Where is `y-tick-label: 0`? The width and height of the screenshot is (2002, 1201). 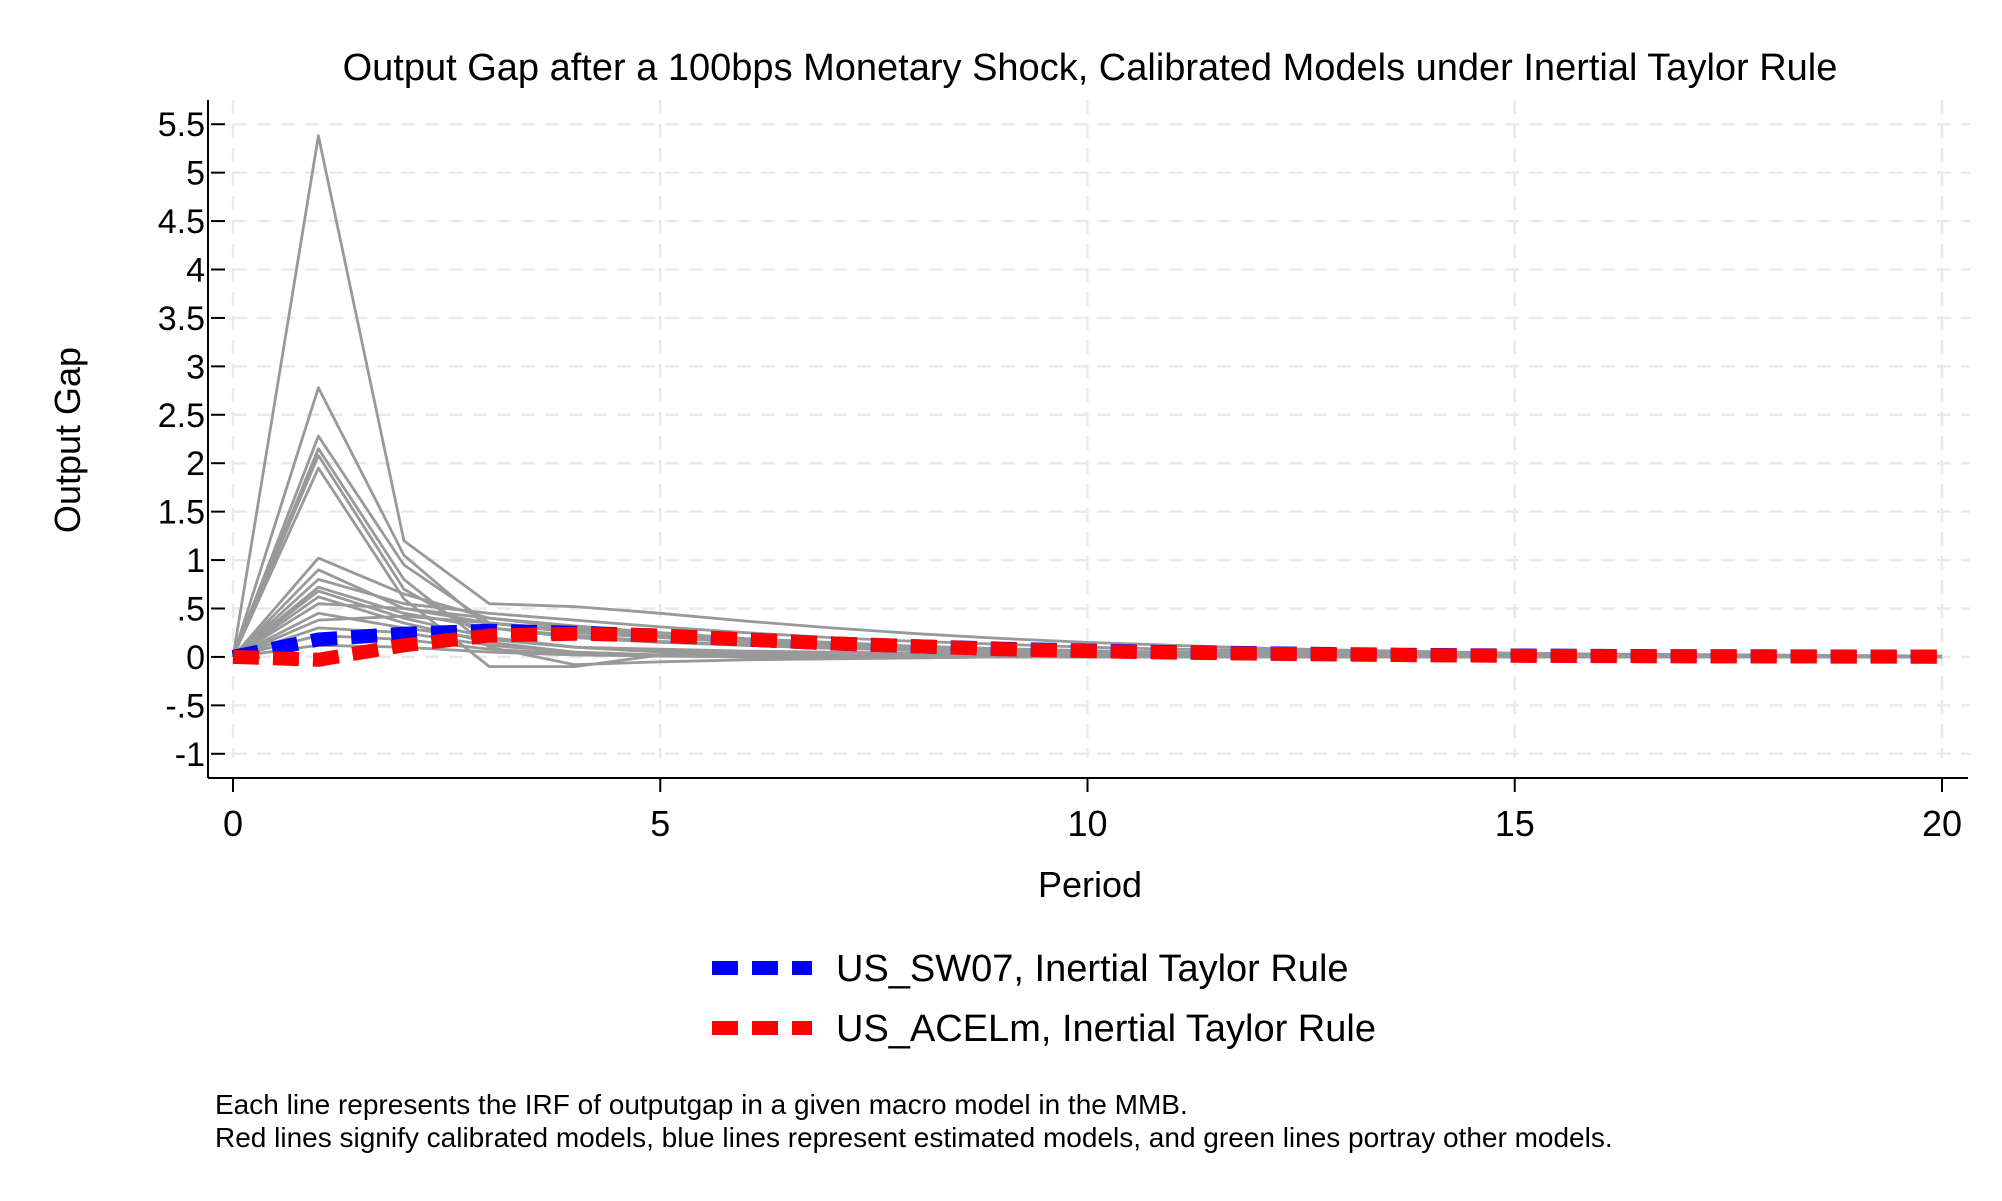
y-tick-label: 0 is located at coordinates (195, 658).